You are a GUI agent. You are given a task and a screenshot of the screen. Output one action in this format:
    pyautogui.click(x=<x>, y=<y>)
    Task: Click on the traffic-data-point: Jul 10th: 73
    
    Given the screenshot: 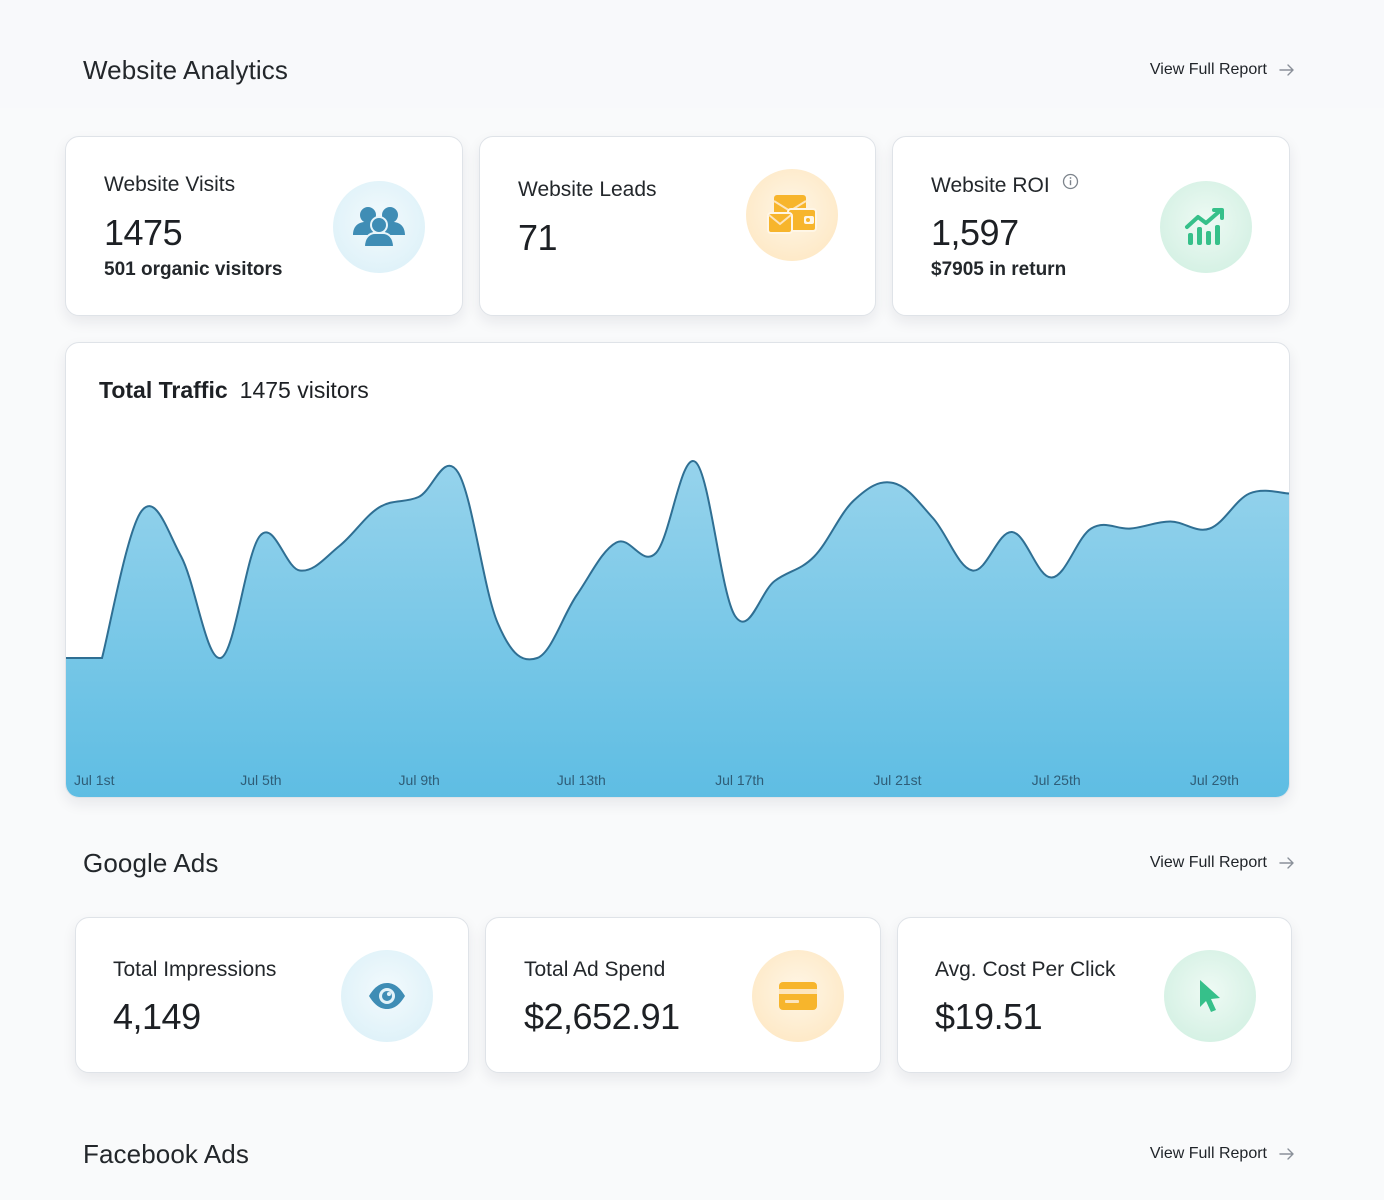 What is the action you would take?
    pyautogui.click(x=458, y=473)
    